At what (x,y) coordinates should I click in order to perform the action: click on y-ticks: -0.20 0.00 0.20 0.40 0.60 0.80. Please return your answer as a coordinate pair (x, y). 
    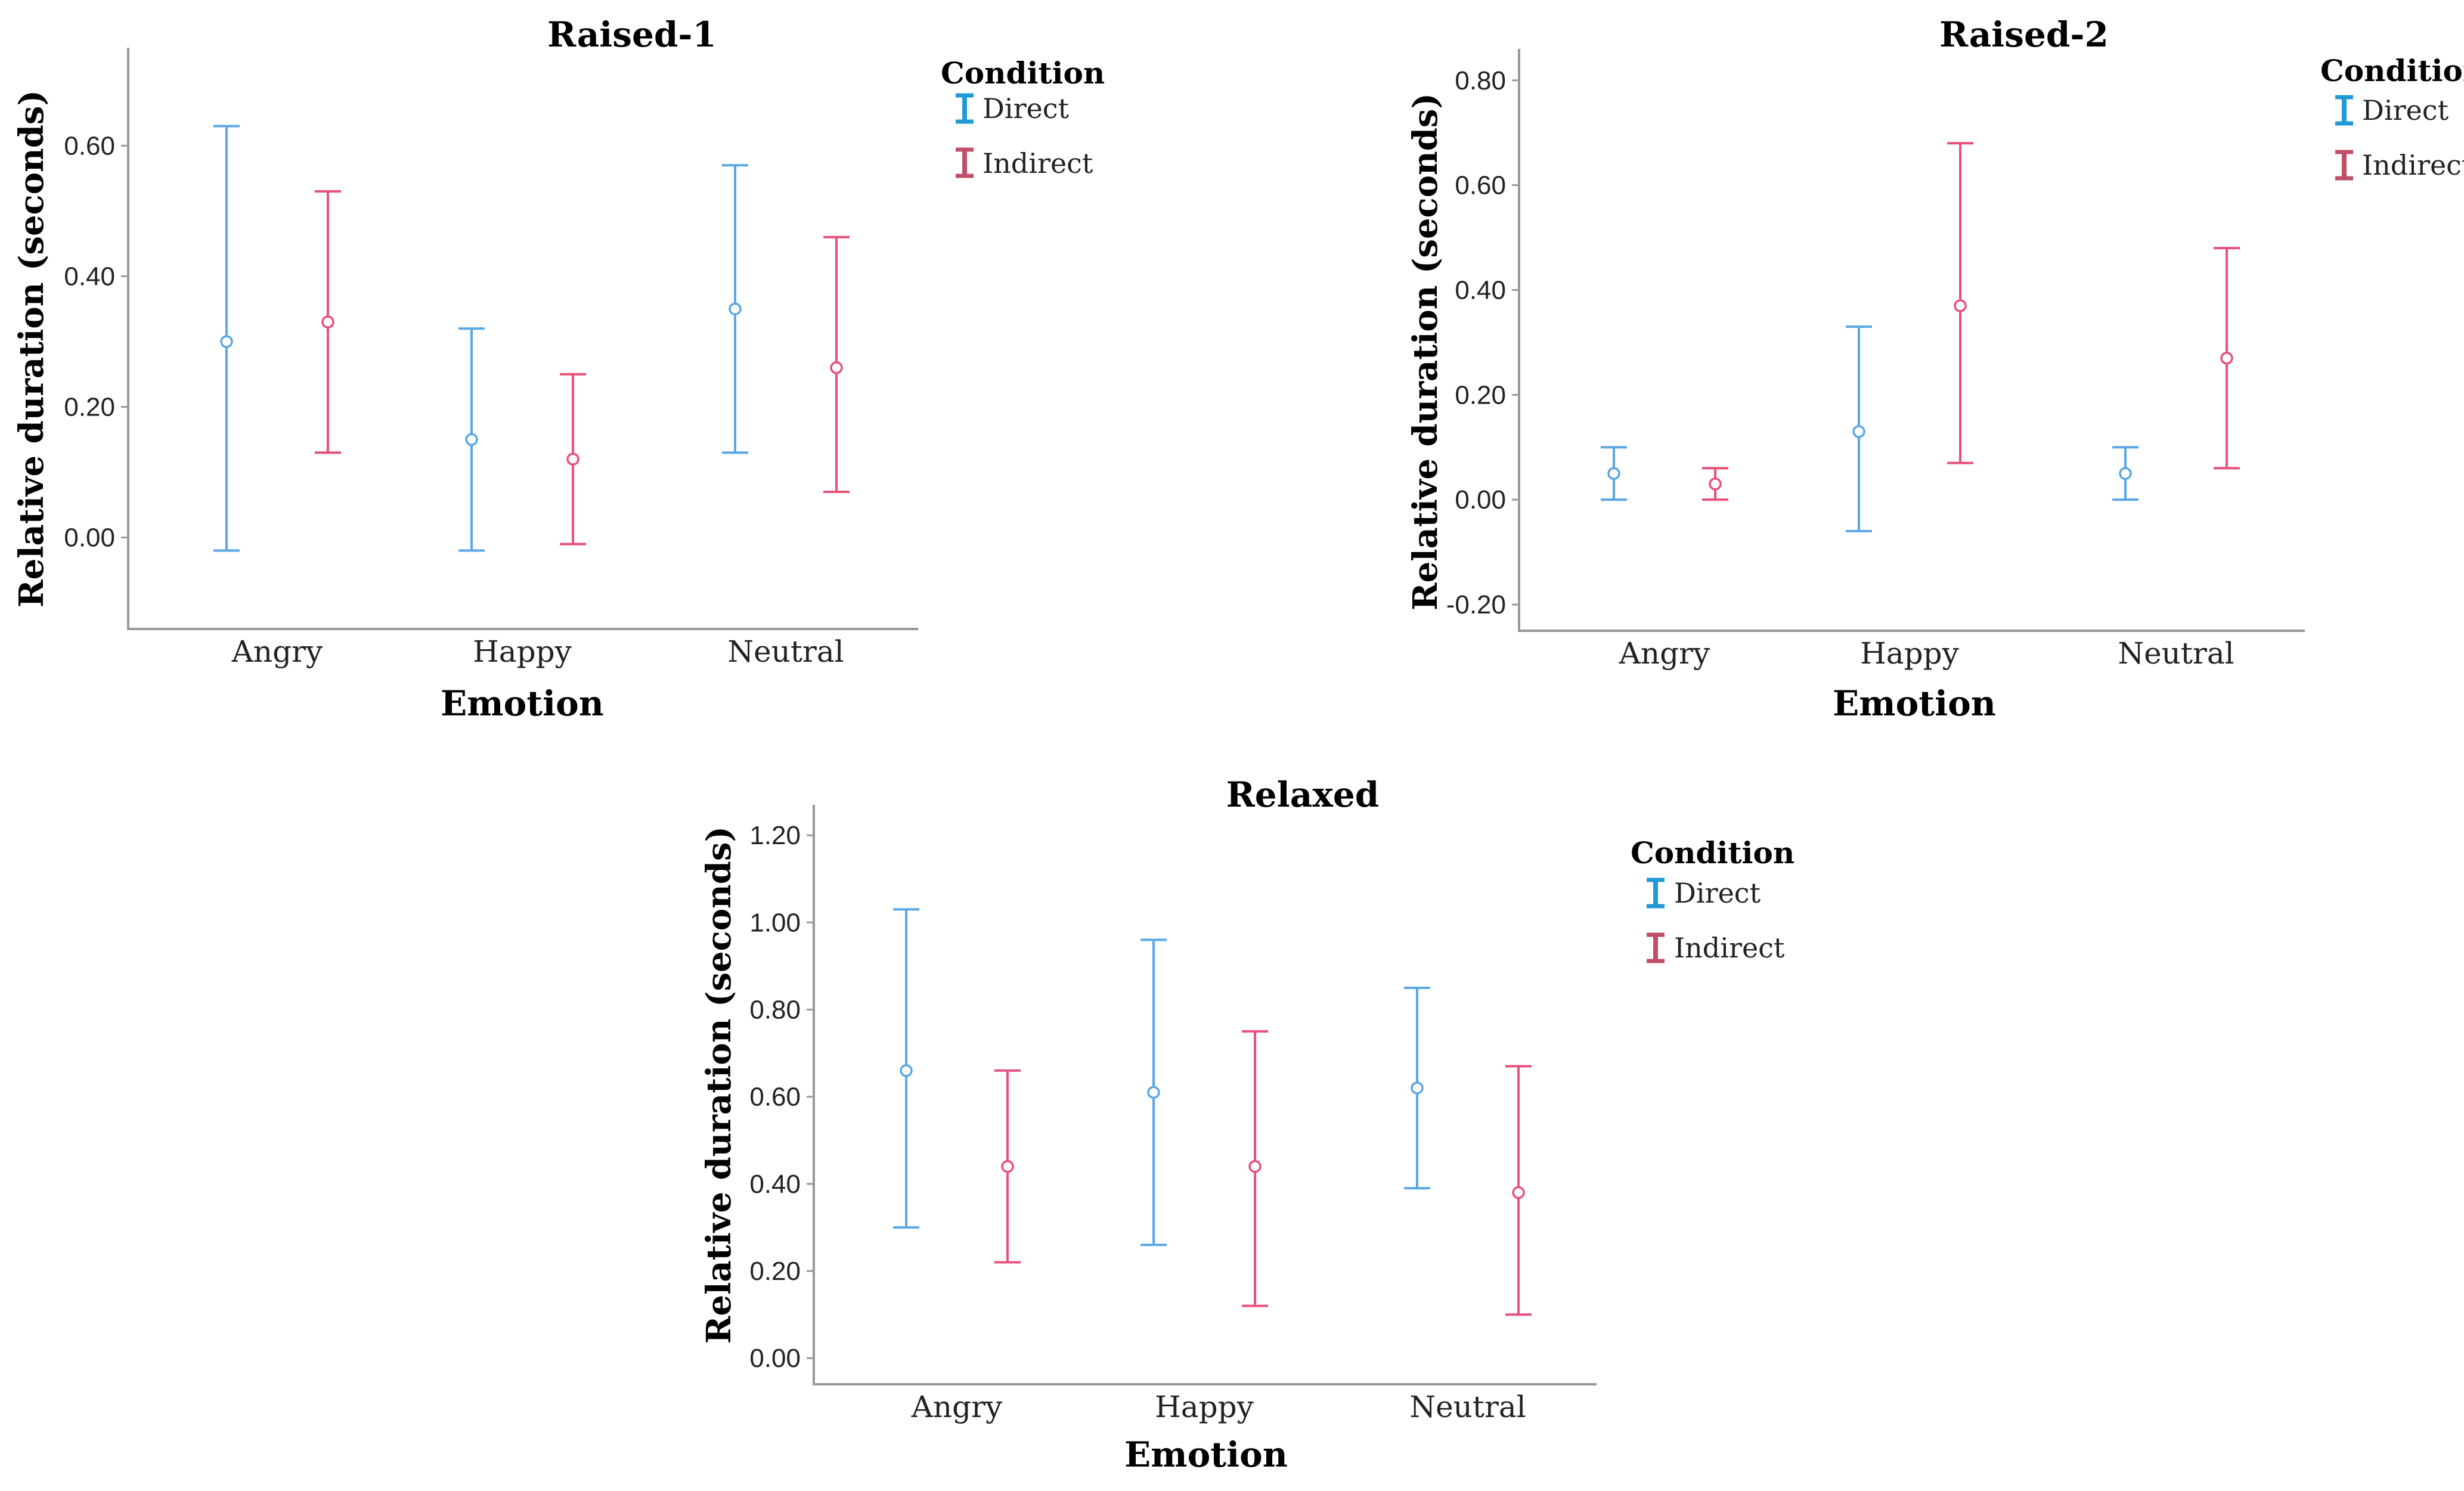
    Looking at the image, I should click on (1483, 343).